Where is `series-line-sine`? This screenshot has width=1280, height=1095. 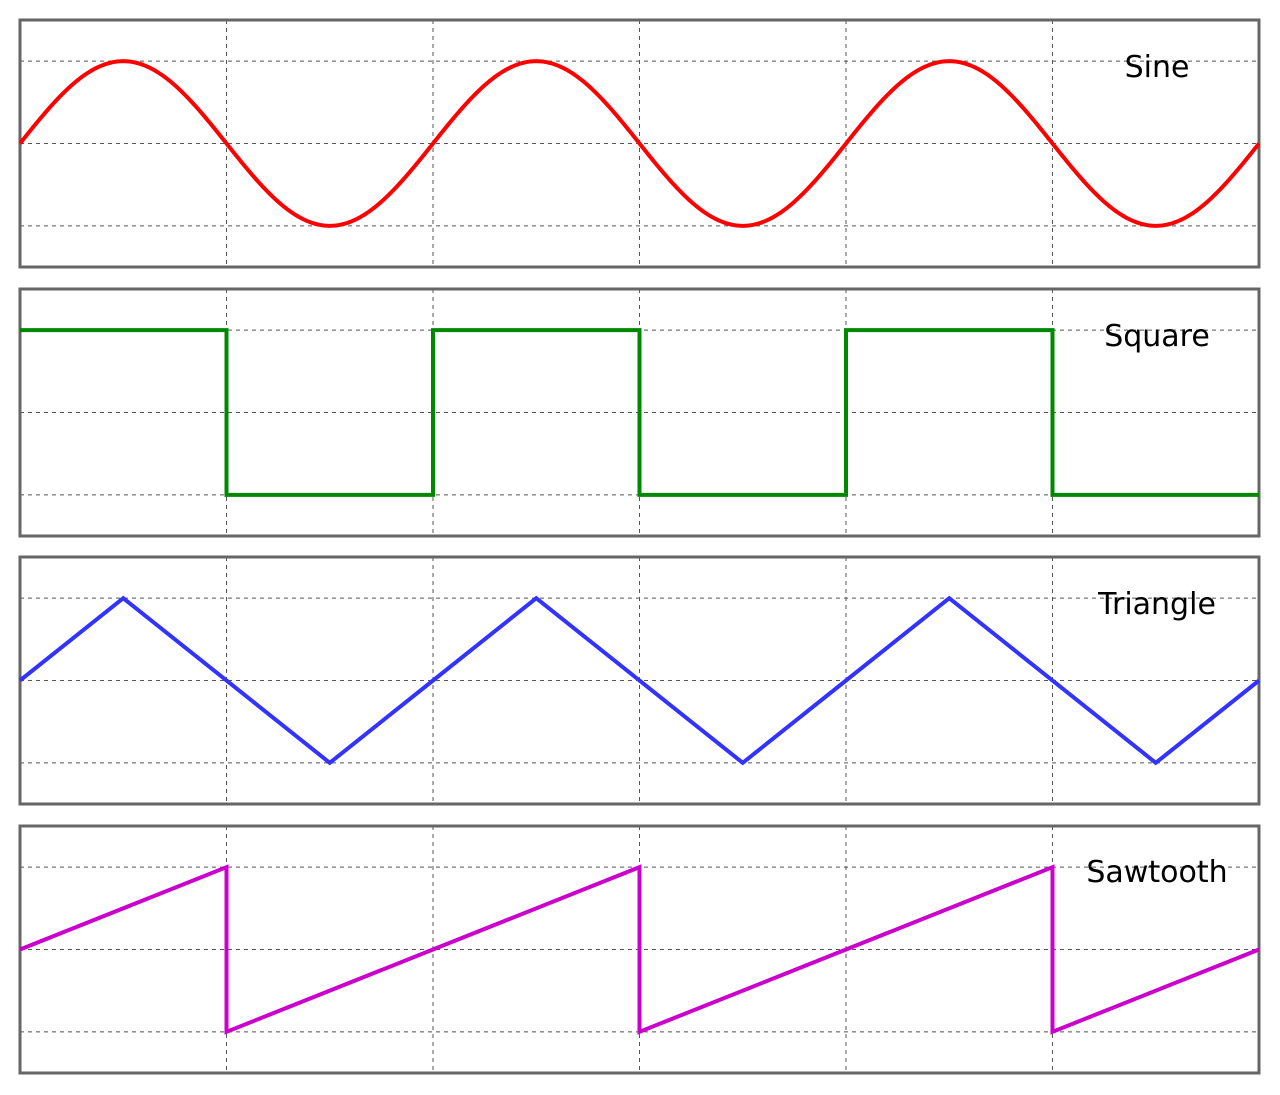 series-line-sine is located at coordinates (639, 143).